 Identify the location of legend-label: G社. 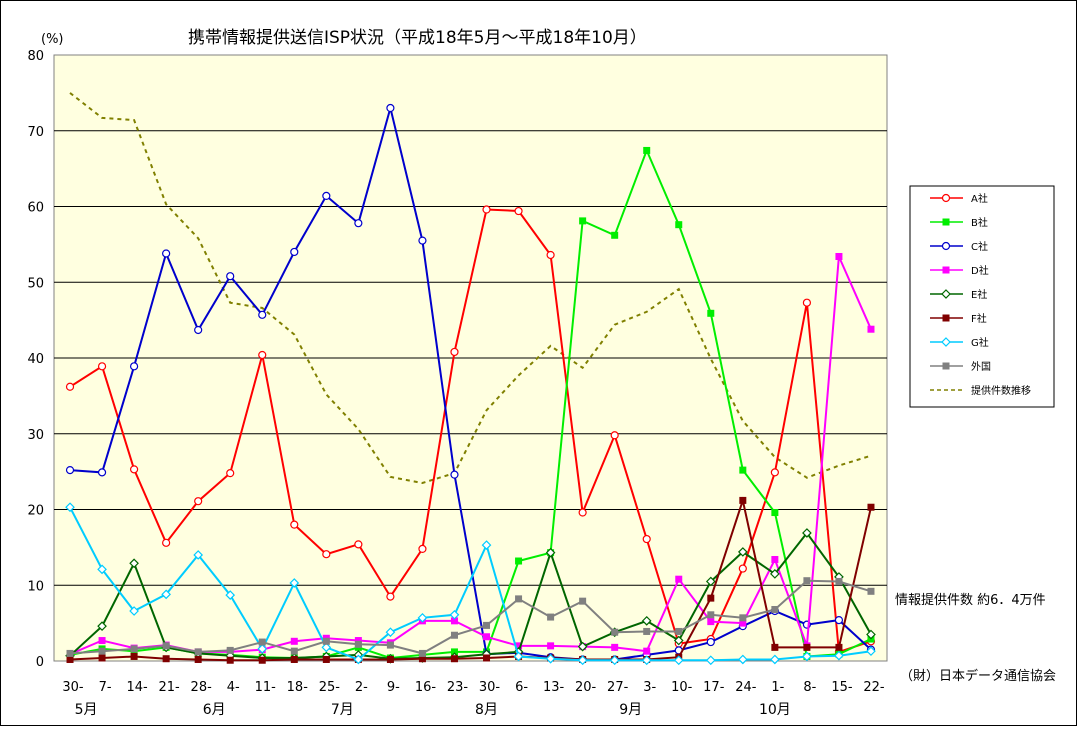
(980, 342).